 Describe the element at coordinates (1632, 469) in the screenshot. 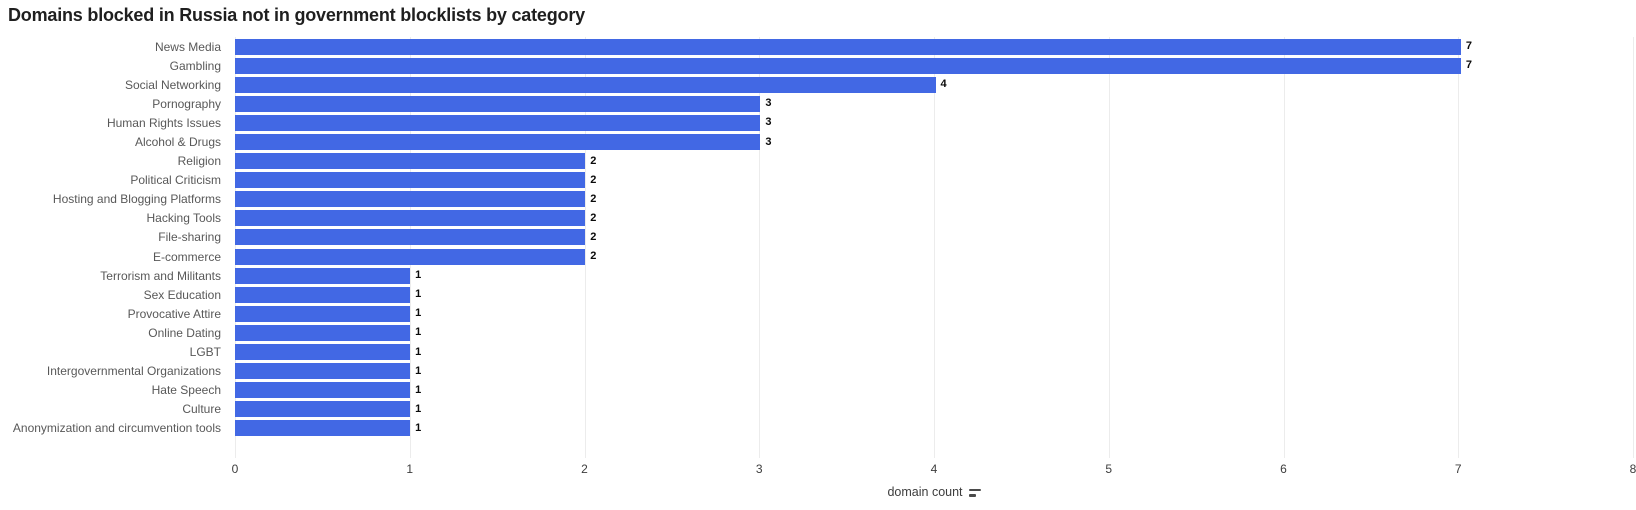

I see `x-tick-label: 8` at that location.